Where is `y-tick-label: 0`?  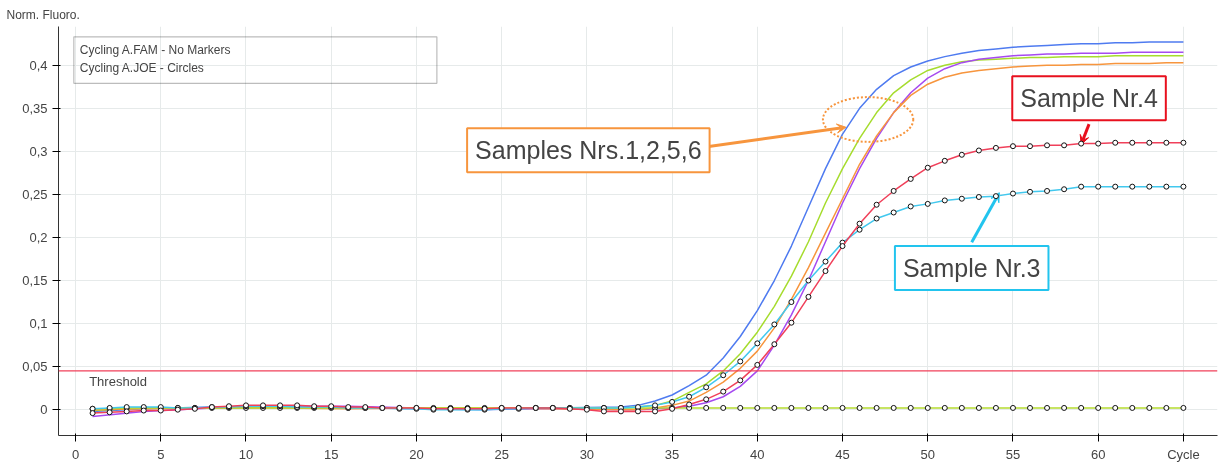
y-tick-label: 0 is located at coordinates (44, 410).